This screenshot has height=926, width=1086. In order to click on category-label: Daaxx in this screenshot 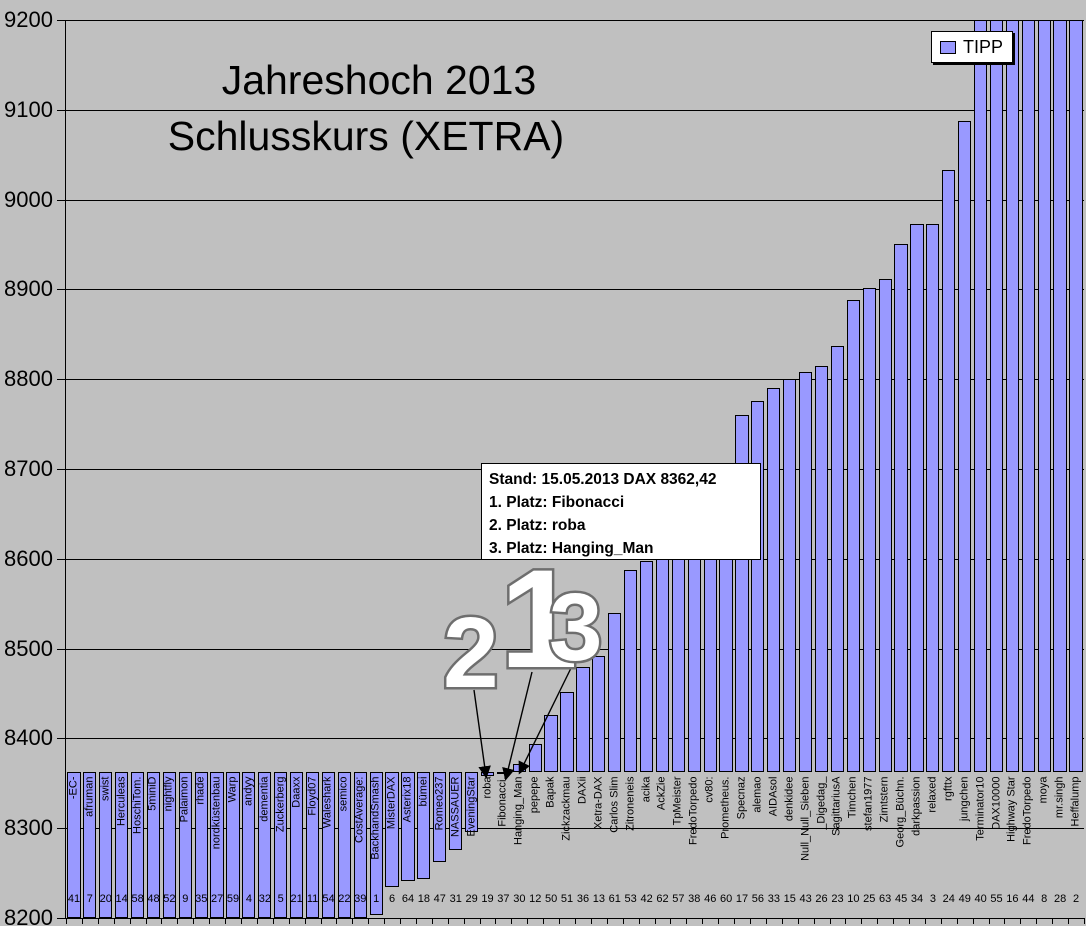, I will do `click(296, 792)`.